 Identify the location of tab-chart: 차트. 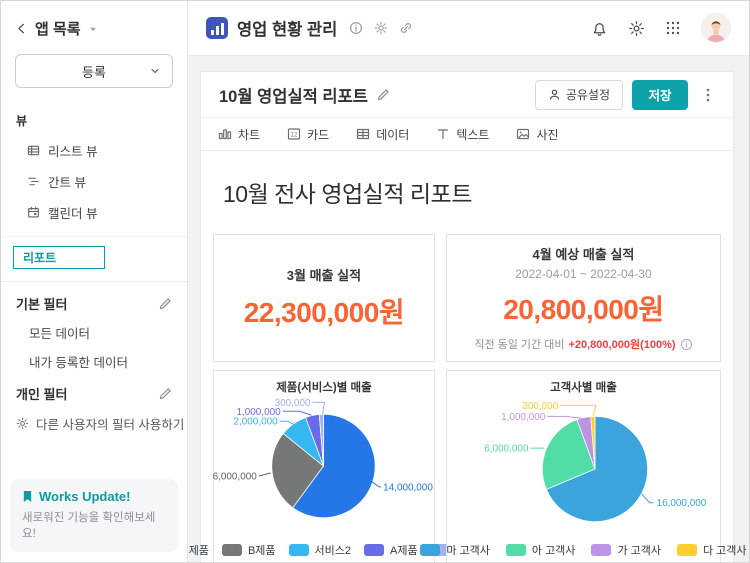
(239, 134).